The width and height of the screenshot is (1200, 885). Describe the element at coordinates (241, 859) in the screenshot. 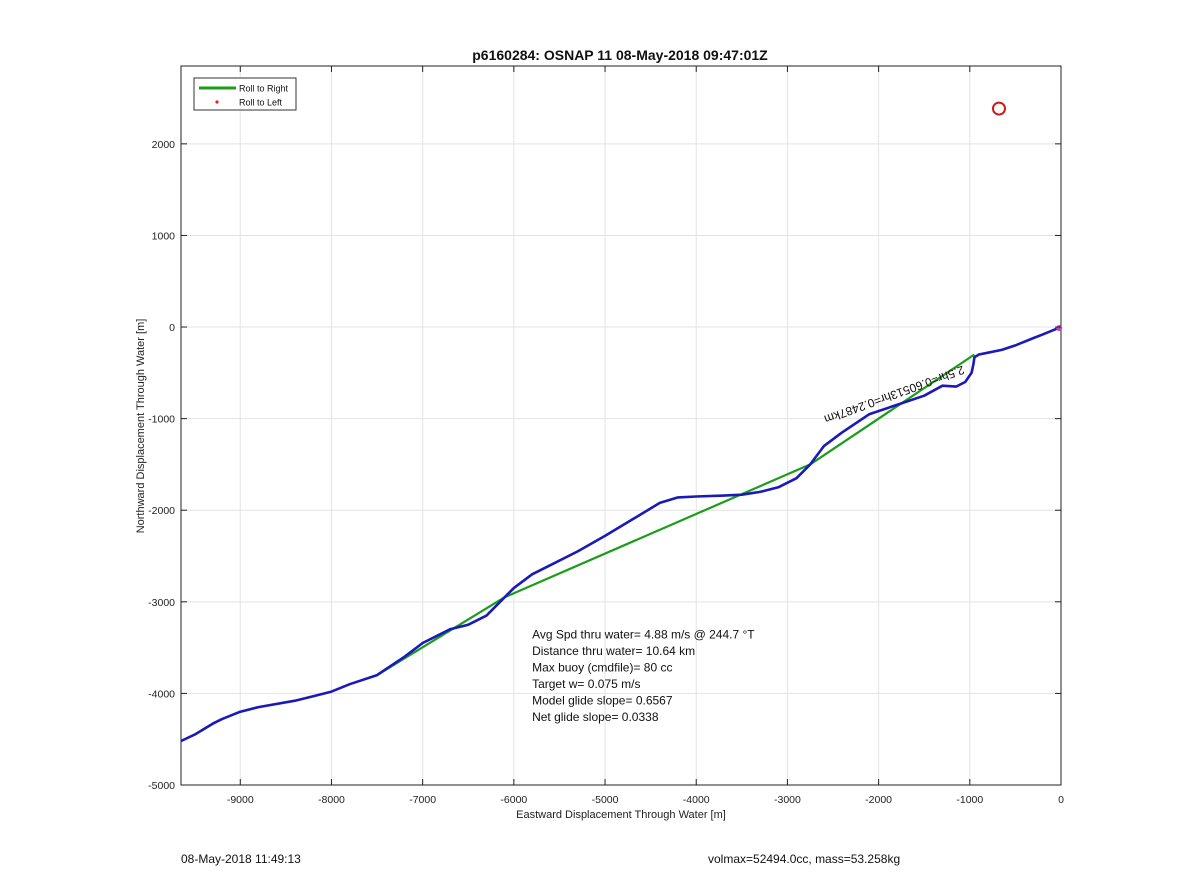

I see `footer-timestamp: 08-May-2018 11:49:13` at that location.